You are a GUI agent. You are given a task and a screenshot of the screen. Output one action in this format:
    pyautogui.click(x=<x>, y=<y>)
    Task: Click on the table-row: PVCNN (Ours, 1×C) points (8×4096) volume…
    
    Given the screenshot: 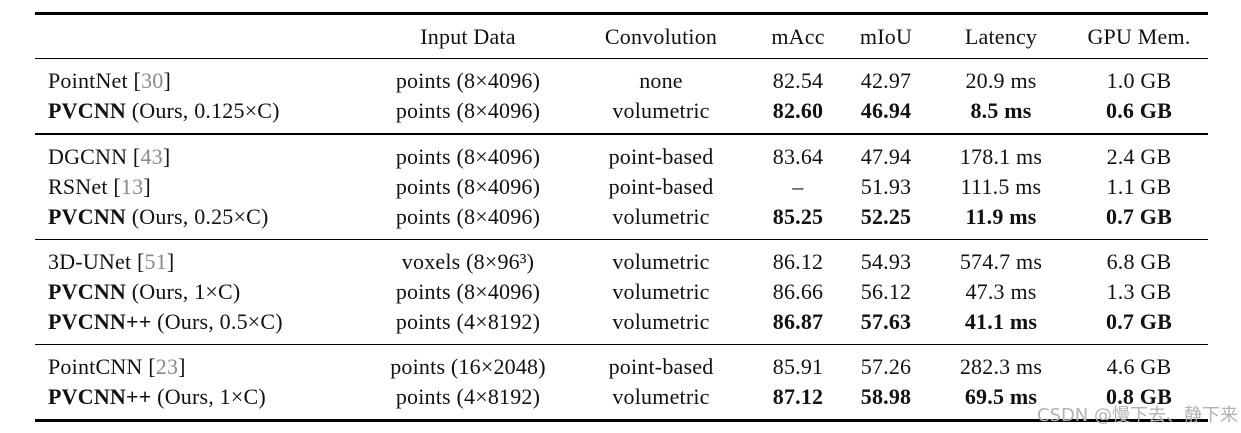 What is the action you would take?
    pyautogui.click(x=621, y=292)
    